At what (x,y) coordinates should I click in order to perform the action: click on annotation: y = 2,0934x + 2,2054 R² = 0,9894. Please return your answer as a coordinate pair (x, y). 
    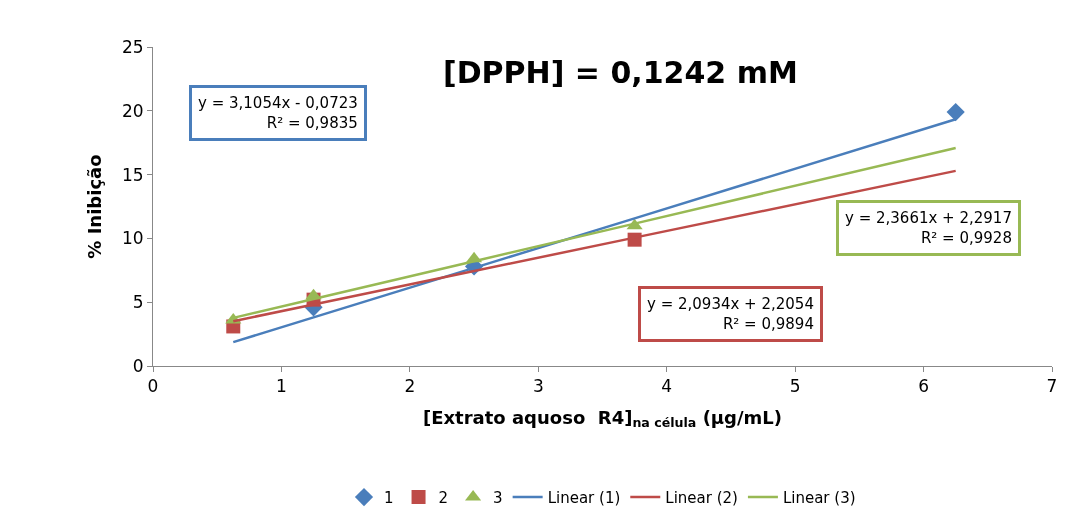
    Looking at the image, I should click on (730, 314).